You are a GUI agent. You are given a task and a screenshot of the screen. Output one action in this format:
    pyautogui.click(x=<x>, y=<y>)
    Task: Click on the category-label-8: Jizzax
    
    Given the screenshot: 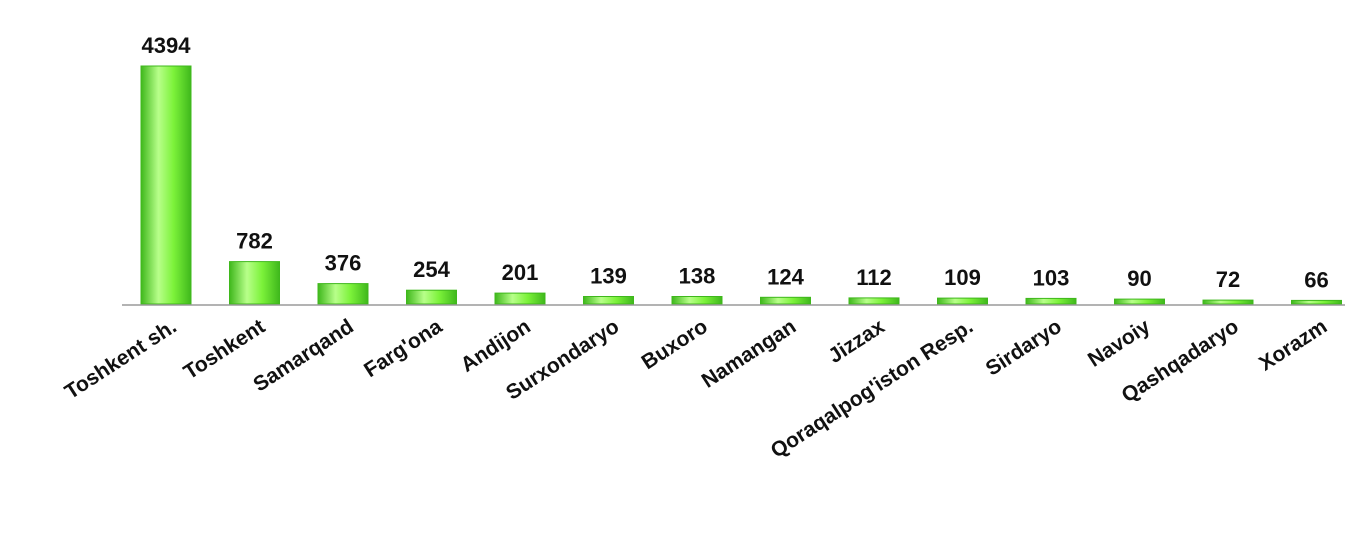 What is the action you would take?
    pyautogui.click(x=856, y=341)
    